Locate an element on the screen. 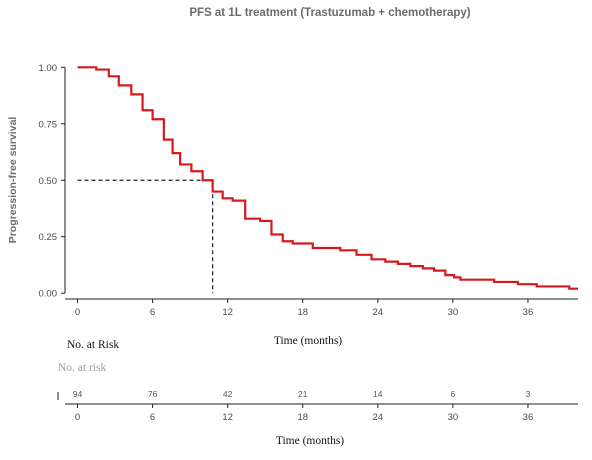  risk-axis: 94 76 42 21 14 6 3 0 6 12 18 24 30 36 is located at coordinates (317, 406).